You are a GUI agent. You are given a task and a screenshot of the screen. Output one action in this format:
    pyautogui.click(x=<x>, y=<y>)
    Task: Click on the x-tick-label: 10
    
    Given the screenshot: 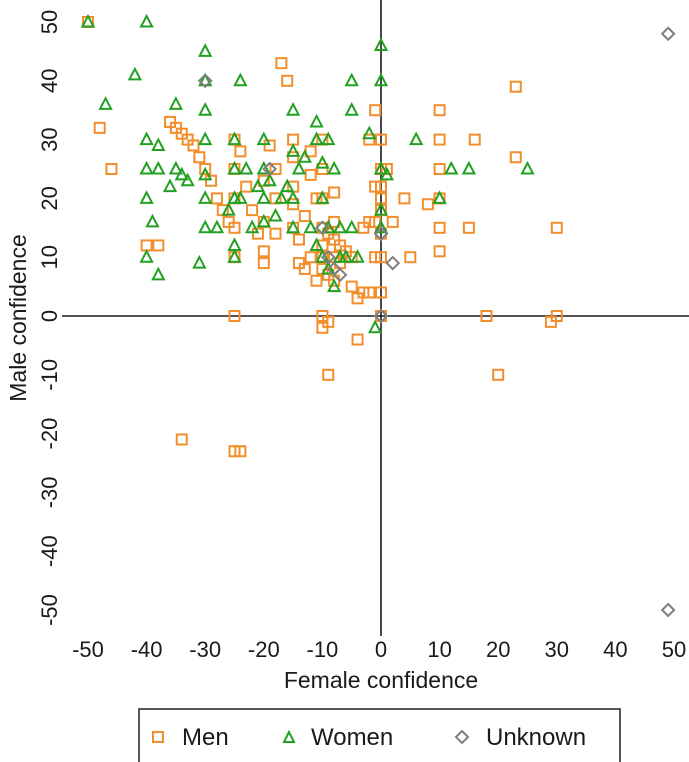 What is the action you would take?
    pyautogui.click(x=439, y=649)
    